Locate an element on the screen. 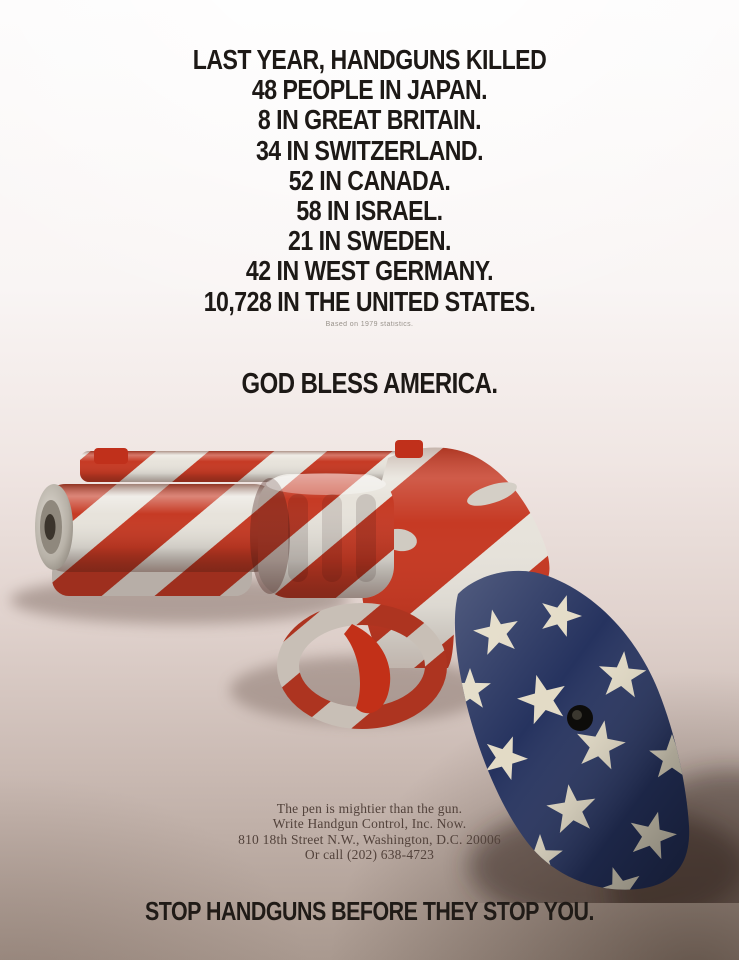 Image resolution: width=739 pixels, height=960 pixels. grip is located at coordinates (572, 730).